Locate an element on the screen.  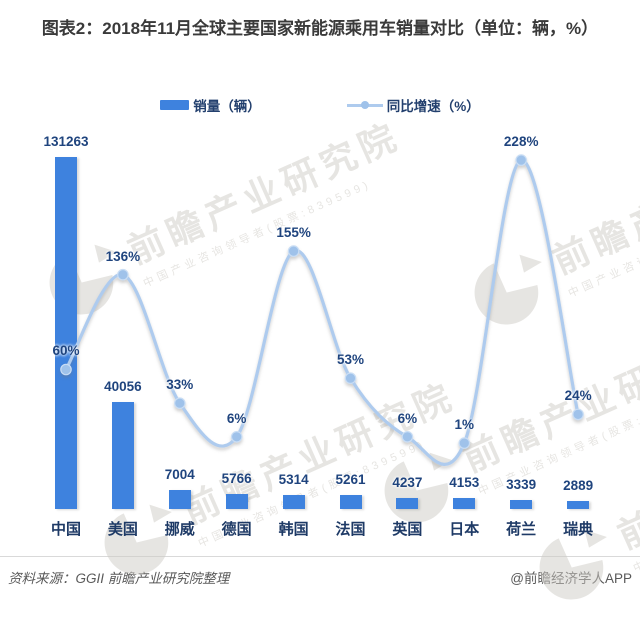
growth-value-label: 136% is located at coordinates (123, 256).